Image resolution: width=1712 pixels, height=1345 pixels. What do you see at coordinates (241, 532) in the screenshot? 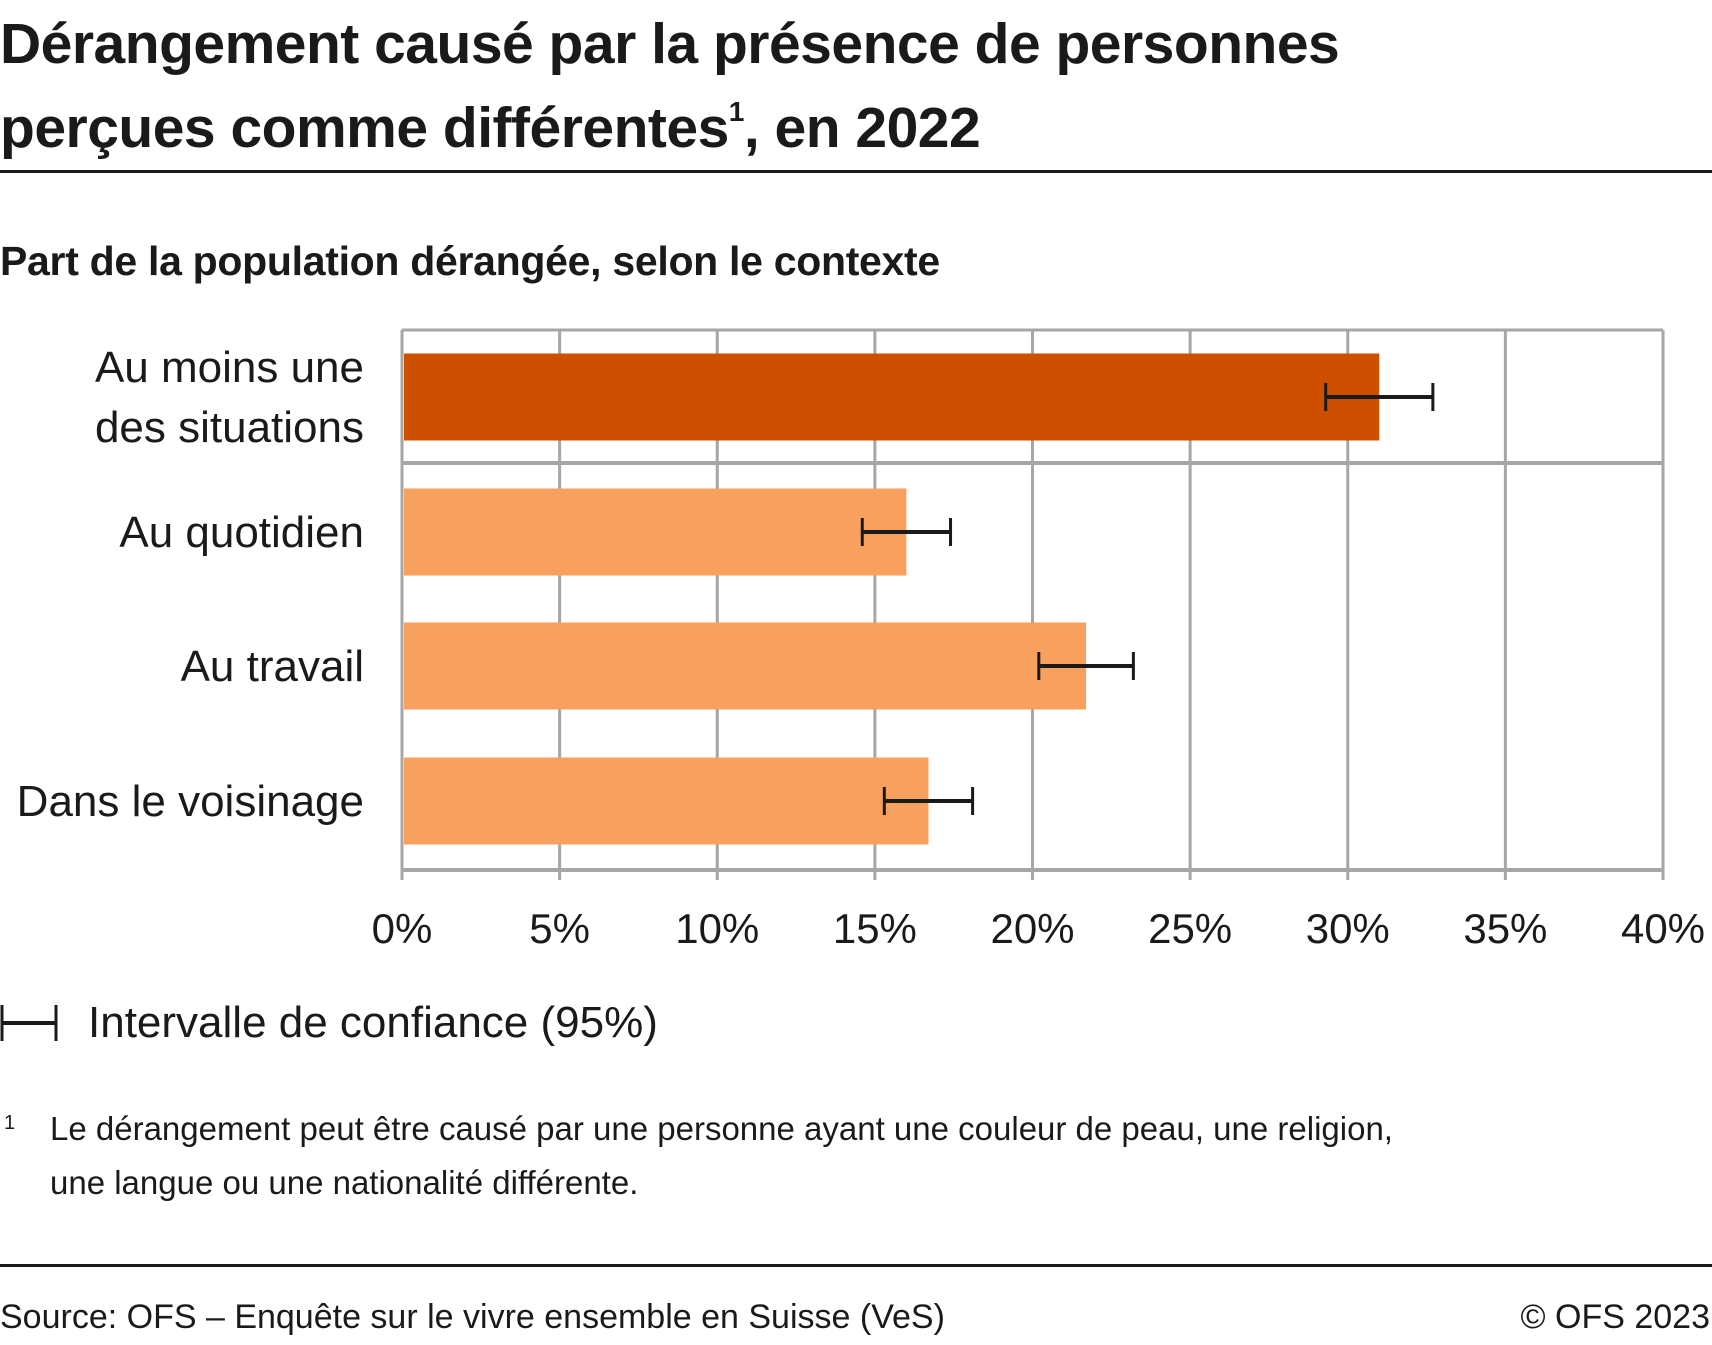
I see `category-label: Au quotidien` at bounding box center [241, 532].